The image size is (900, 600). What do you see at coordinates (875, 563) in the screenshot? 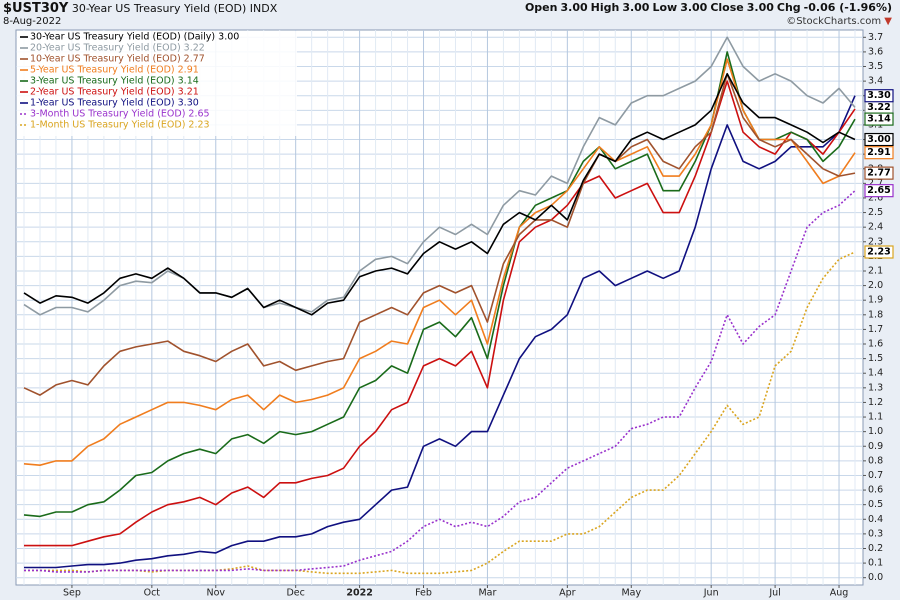
I see `y-tick-label: 0.1` at bounding box center [875, 563].